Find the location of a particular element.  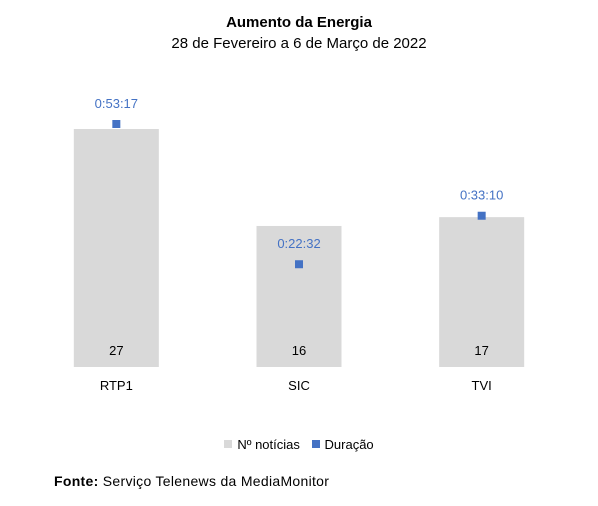

legend-swatch-duracao is located at coordinates (315, 444).